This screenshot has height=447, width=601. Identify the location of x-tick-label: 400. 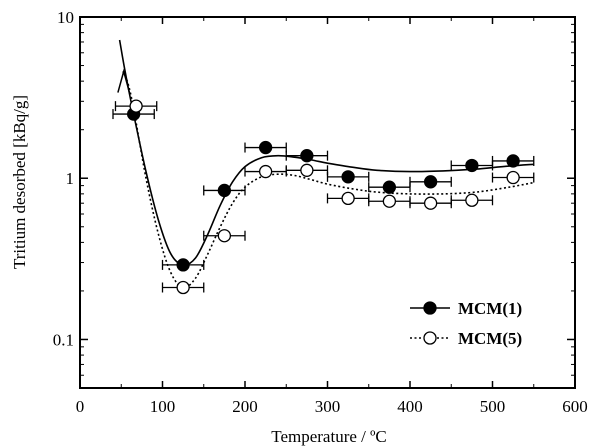
(410, 406).